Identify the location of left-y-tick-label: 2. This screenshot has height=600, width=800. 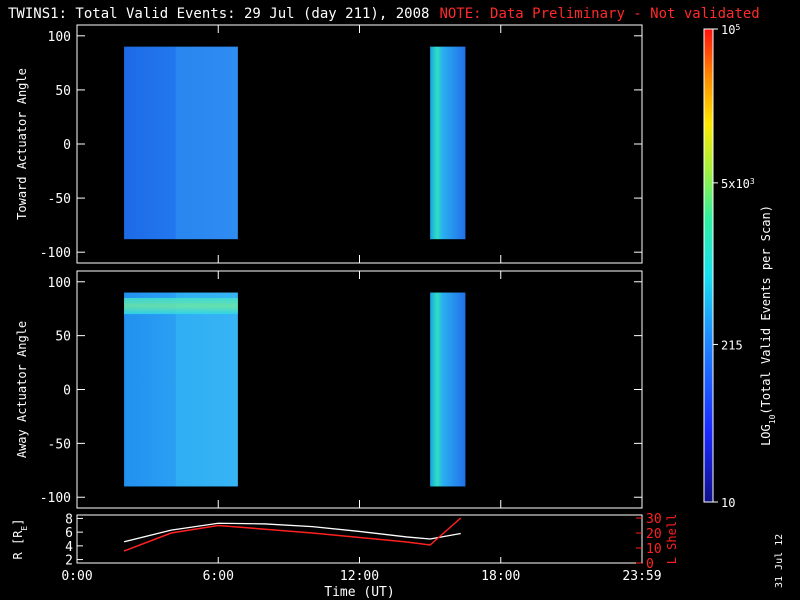
(69, 561).